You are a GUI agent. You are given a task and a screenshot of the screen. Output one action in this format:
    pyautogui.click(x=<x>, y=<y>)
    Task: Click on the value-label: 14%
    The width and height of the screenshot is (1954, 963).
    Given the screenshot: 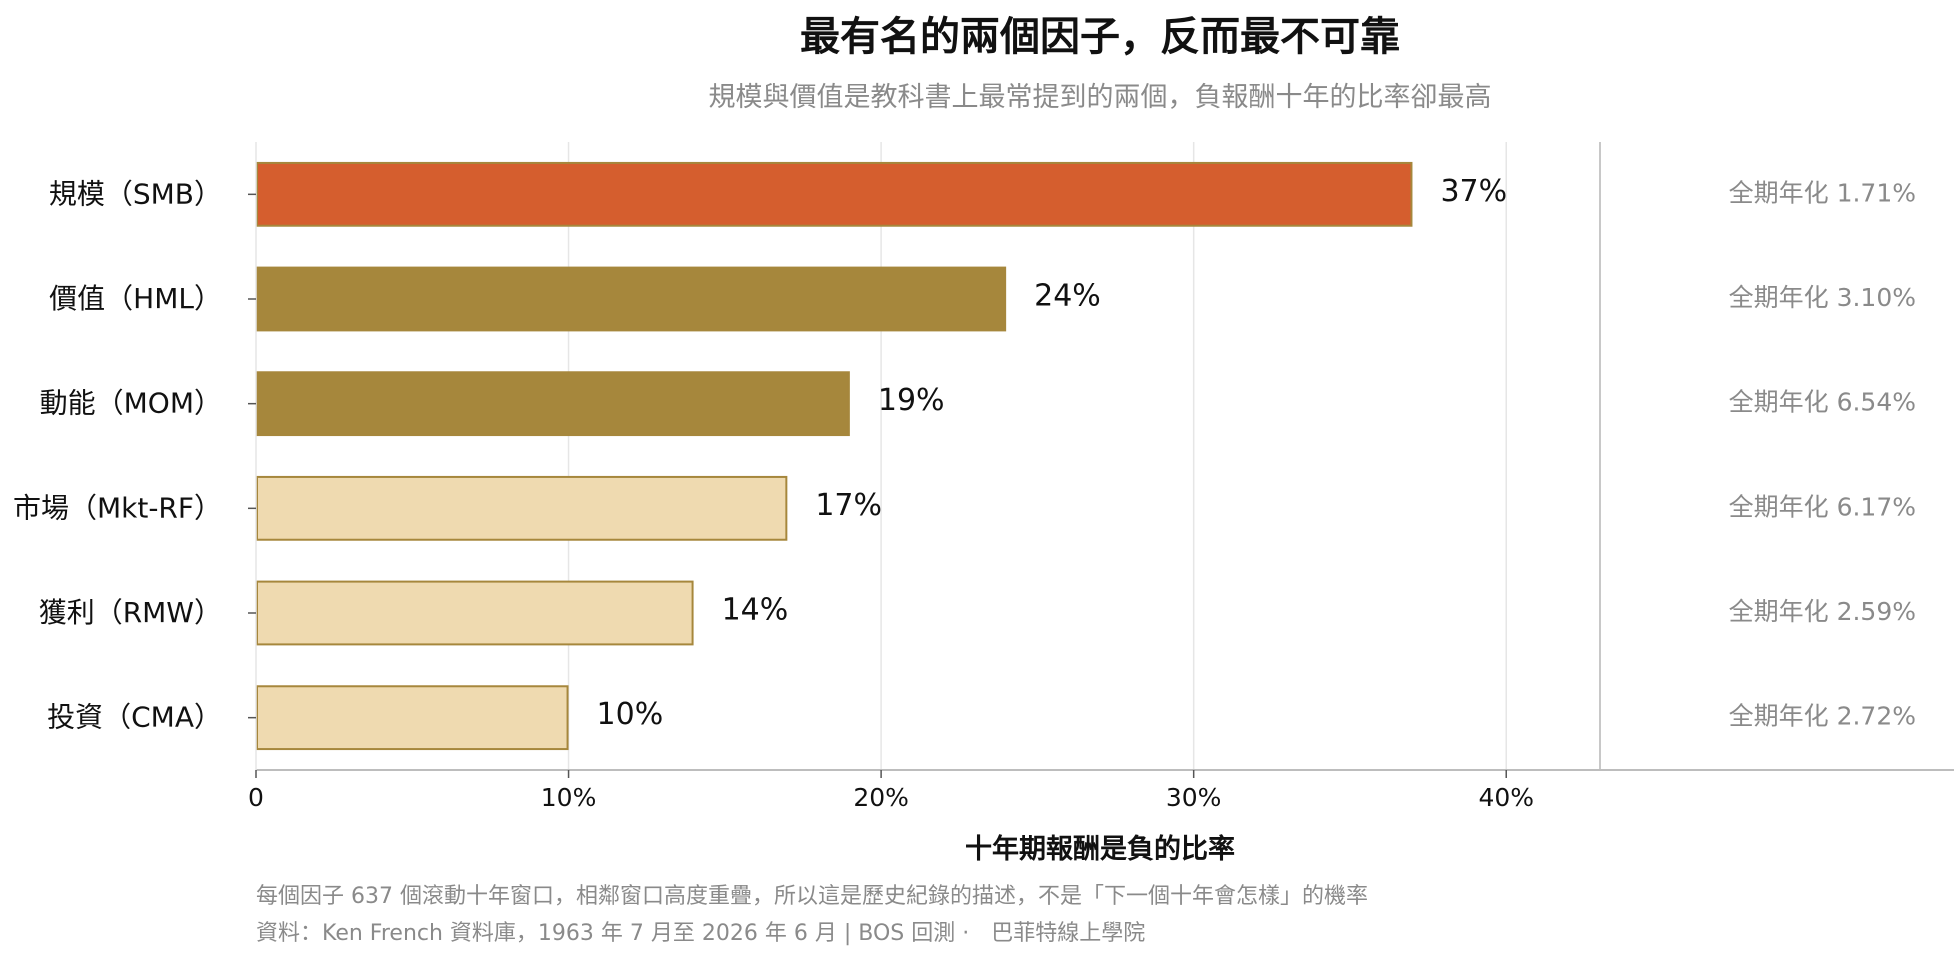 What is the action you would take?
    pyautogui.click(x=755, y=610)
    